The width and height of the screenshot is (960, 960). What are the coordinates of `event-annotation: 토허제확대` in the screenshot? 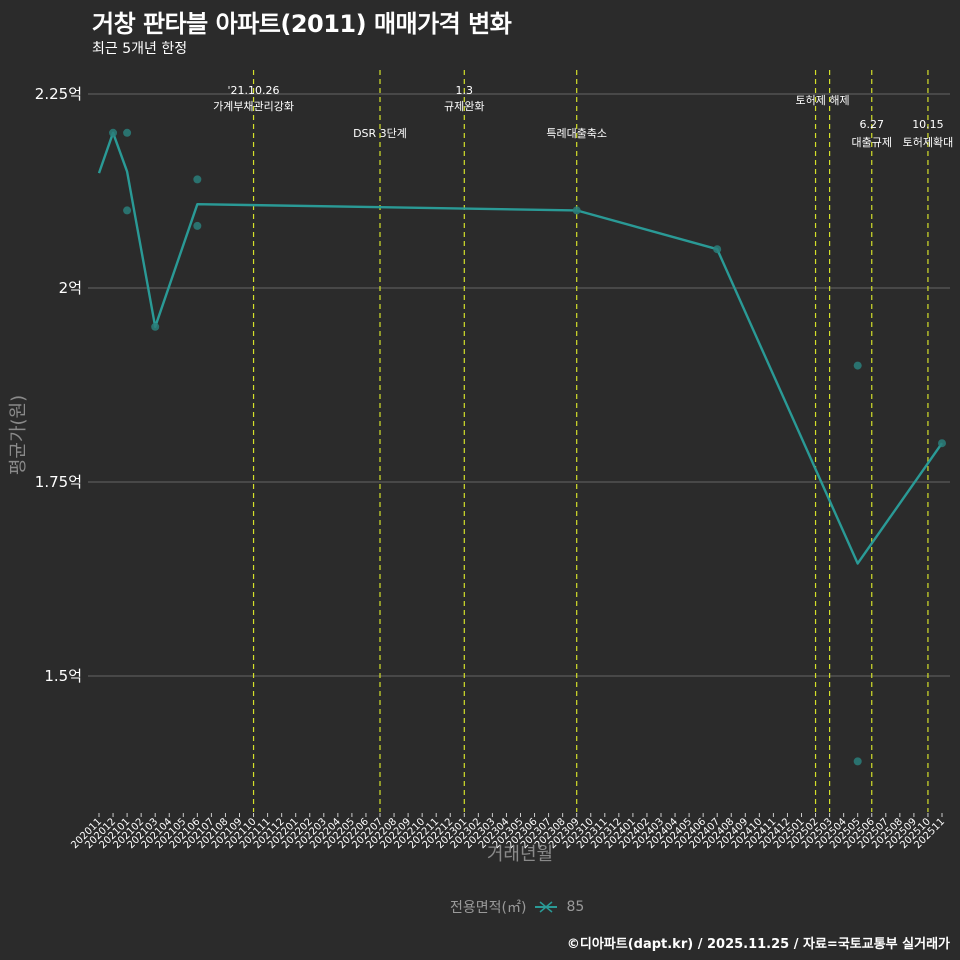 It's located at (928, 142).